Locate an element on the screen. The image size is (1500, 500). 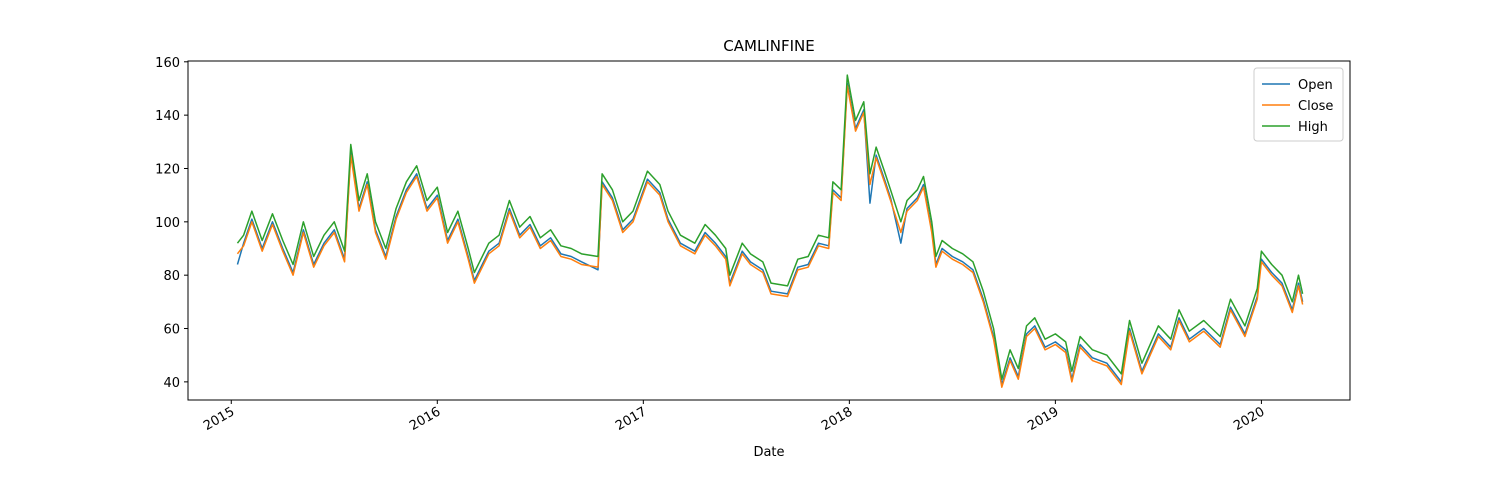
y-tick-label: 60 is located at coordinates (171, 330).